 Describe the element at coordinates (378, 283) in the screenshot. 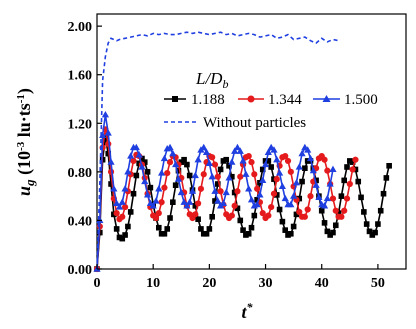

I see `x-tick-label: 50` at that location.